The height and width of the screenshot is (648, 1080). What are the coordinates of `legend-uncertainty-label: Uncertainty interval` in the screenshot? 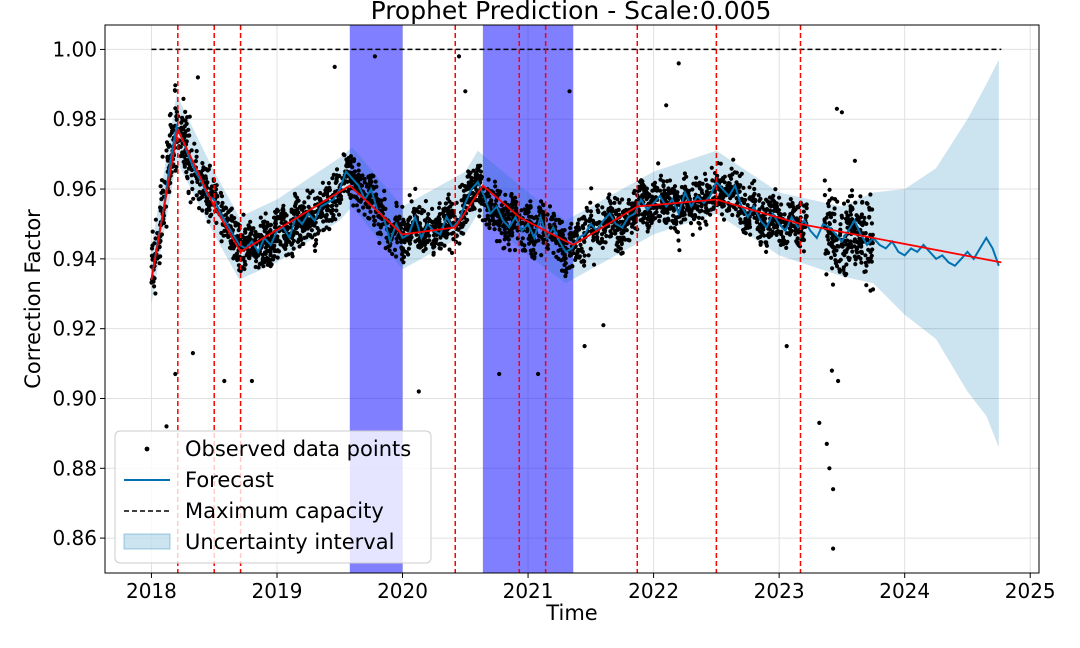 It's located at (289, 542).